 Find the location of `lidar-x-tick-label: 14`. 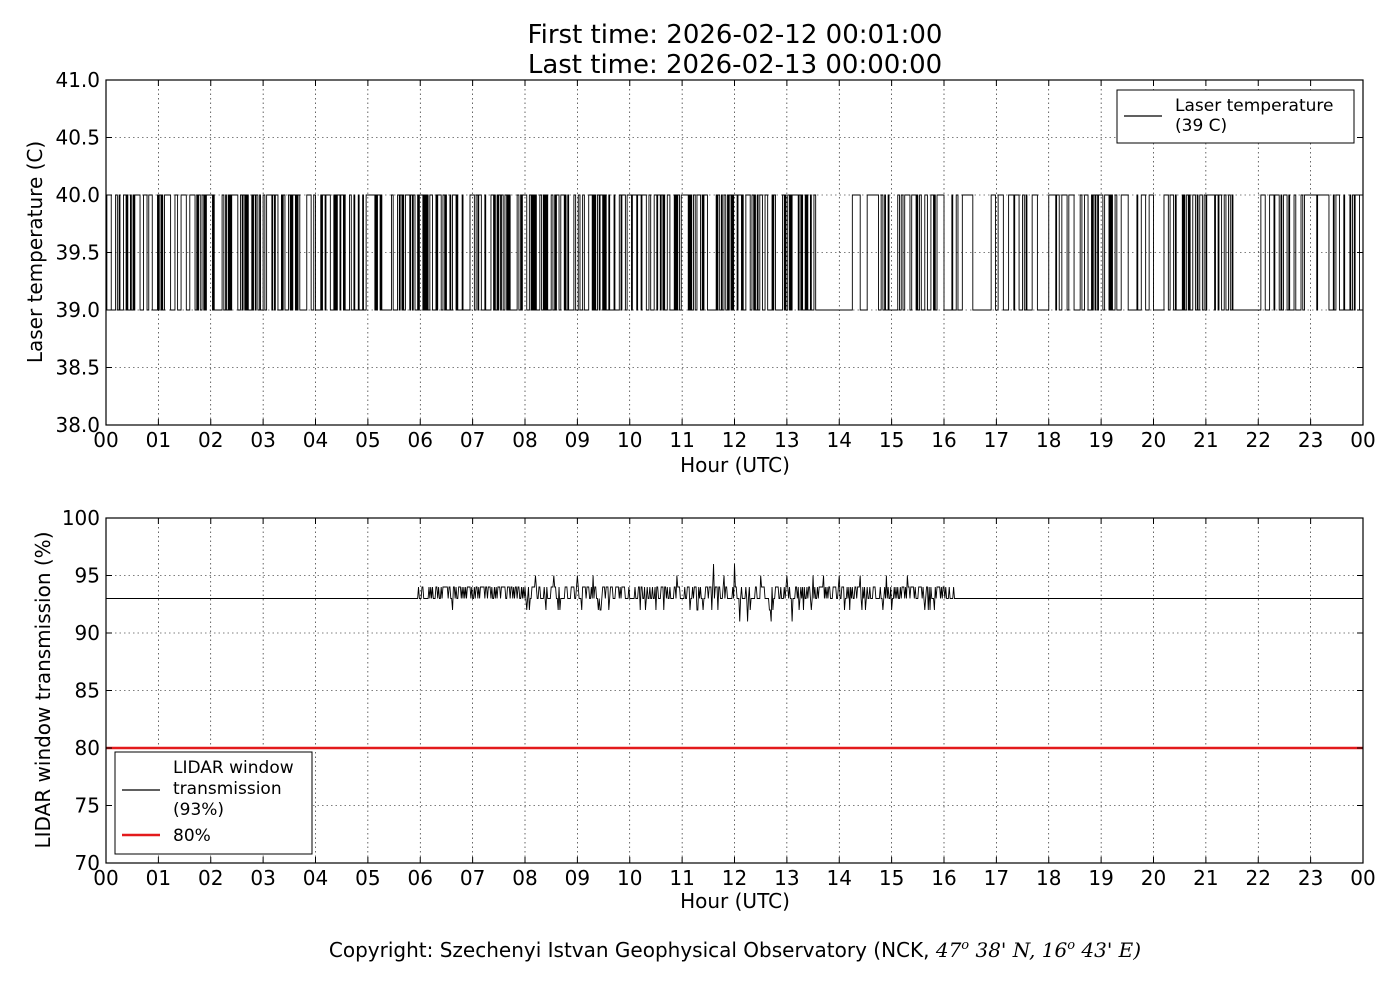

lidar-x-tick-label: 14 is located at coordinates (839, 878).